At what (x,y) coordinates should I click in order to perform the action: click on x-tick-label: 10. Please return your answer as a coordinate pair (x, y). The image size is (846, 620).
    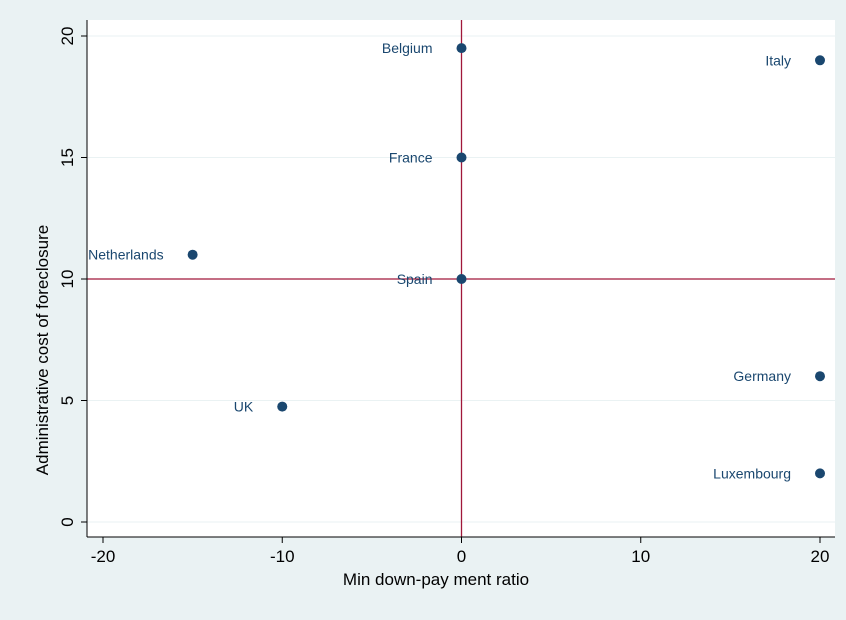
    Looking at the image, I should click on (640, 556).